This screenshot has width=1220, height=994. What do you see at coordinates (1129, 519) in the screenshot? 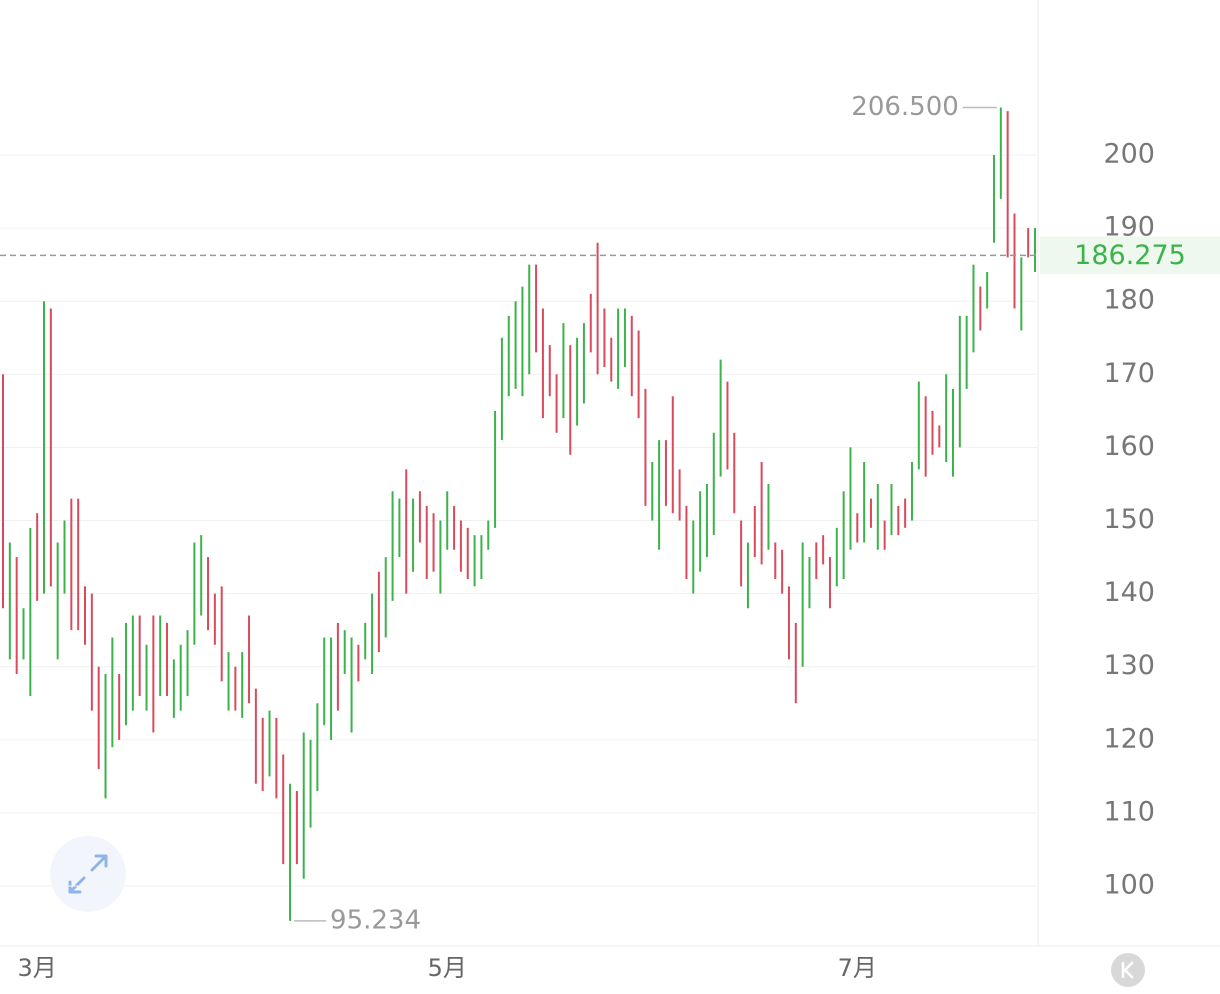
I see `y-tick-label: 150` at bounding box center [1129, 519].